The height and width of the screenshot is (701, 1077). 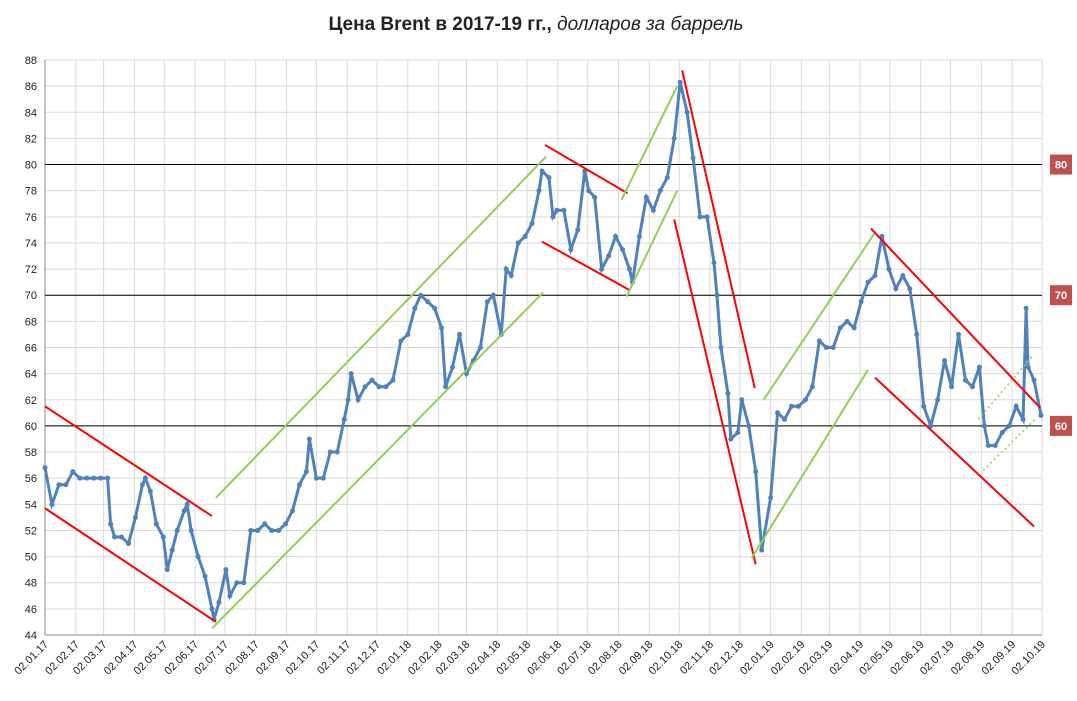 What do you see at coordinates (650, 24) in the screenshot?
I see `subtitle: долларов за баррель` at bounding box center [650, 24].